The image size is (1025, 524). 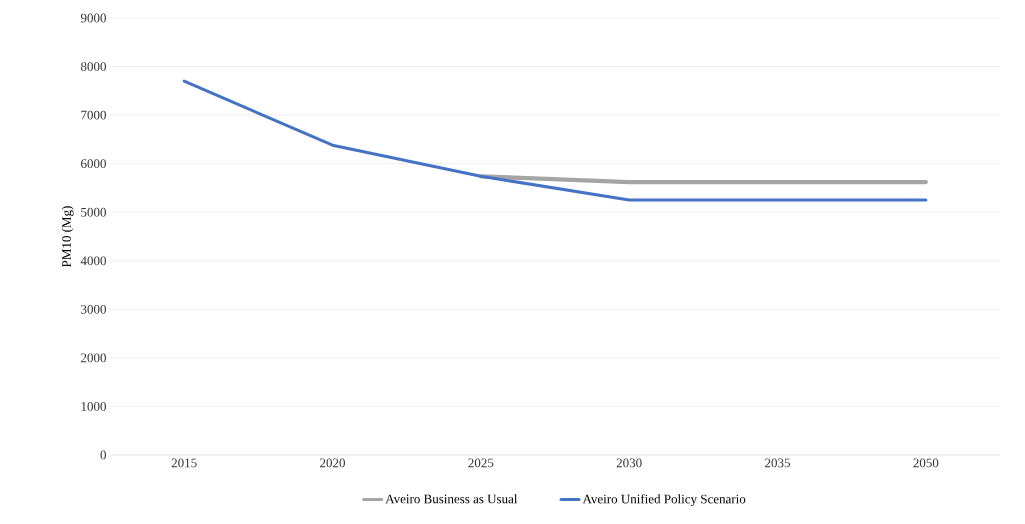 I want to click on y-tick-label: 5000, so click(x=93, y=212).